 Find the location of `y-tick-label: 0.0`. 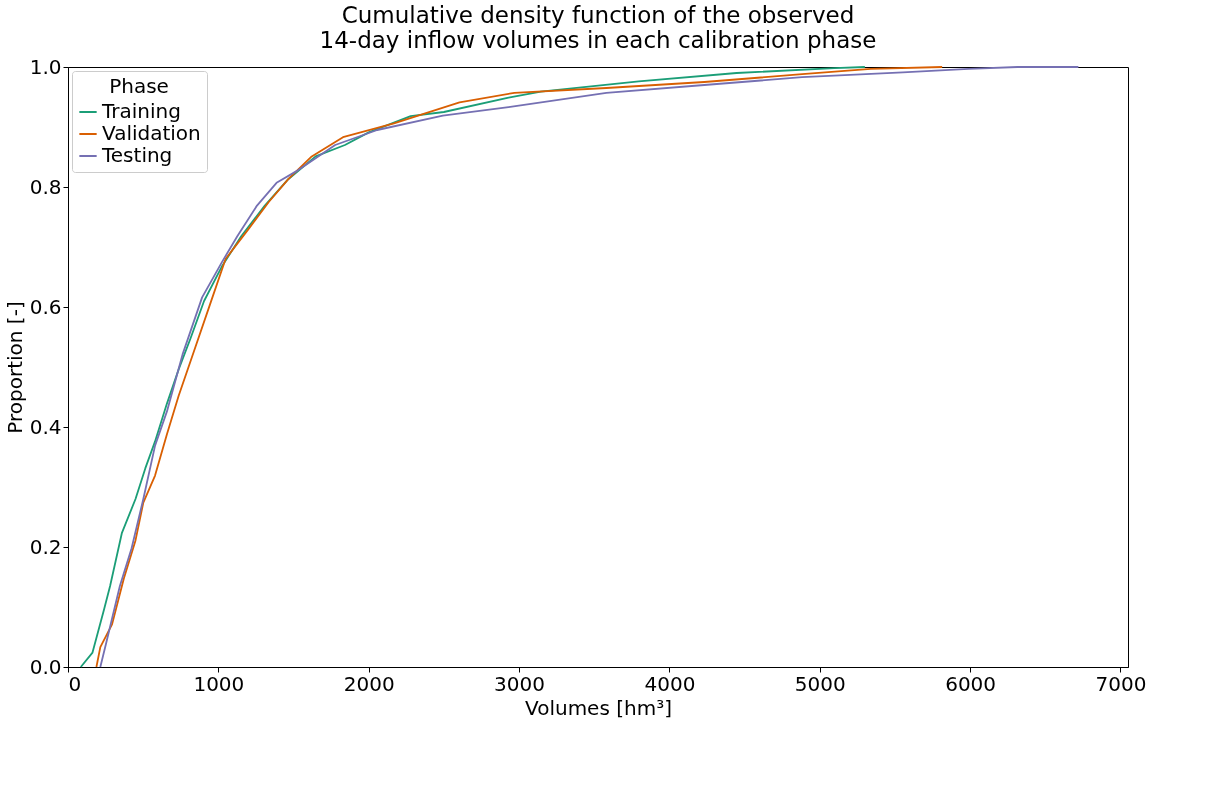

y-tick-label: 0.0 is located at coordinates (45, 666).